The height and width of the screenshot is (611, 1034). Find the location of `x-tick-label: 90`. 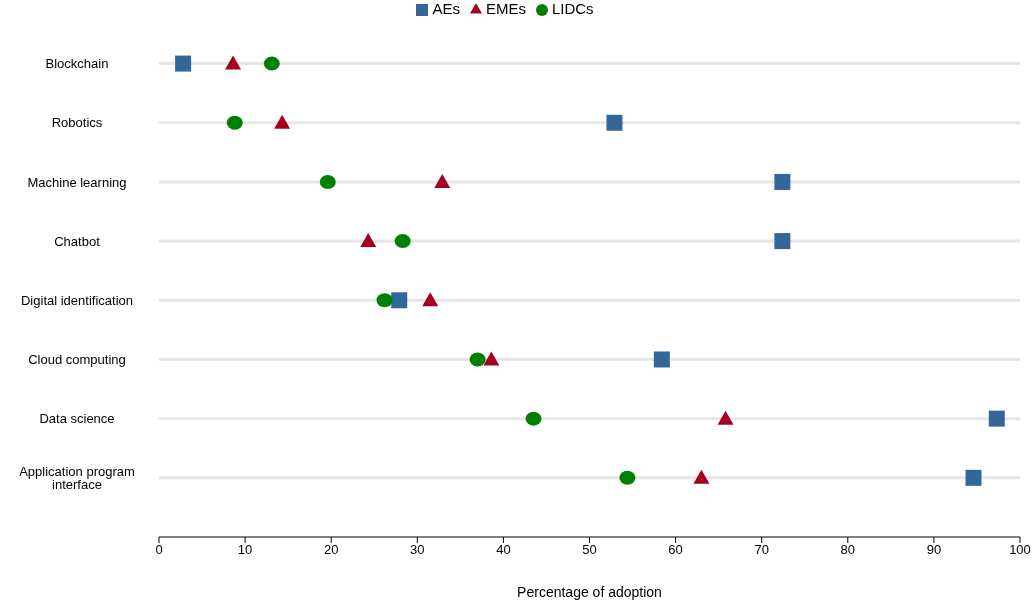

x-tick-label: 90 is located at coordinates (934, 550).